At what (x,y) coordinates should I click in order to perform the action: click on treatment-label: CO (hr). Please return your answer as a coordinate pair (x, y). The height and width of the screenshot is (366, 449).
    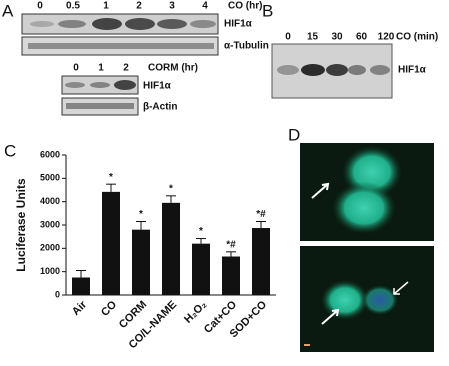
    Looking at the image, I should click on (245, 6).